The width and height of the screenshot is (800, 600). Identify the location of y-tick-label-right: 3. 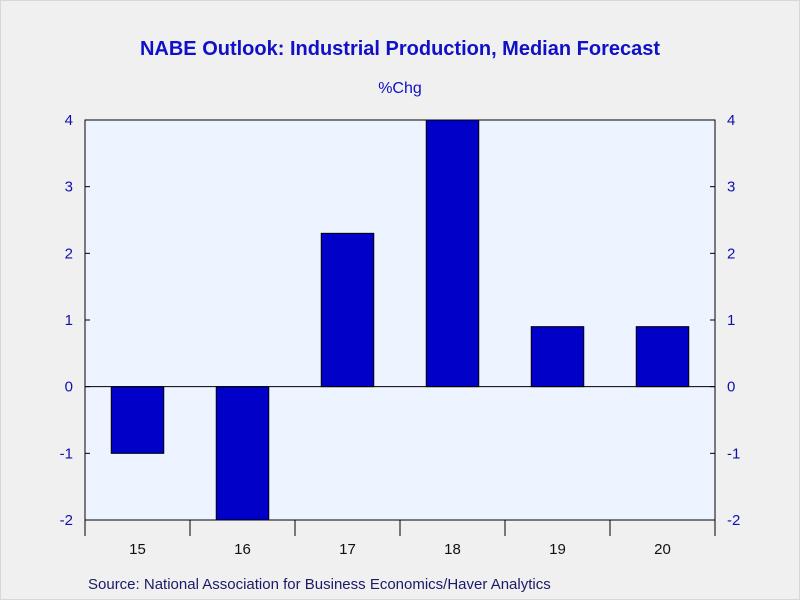
(731, 187).